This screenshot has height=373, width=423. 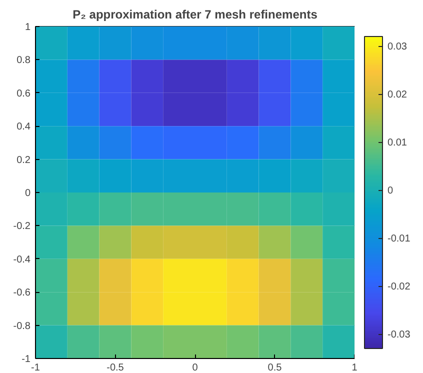 I want to click on y-tick-label: -0.6, so click(x=22, y=293).